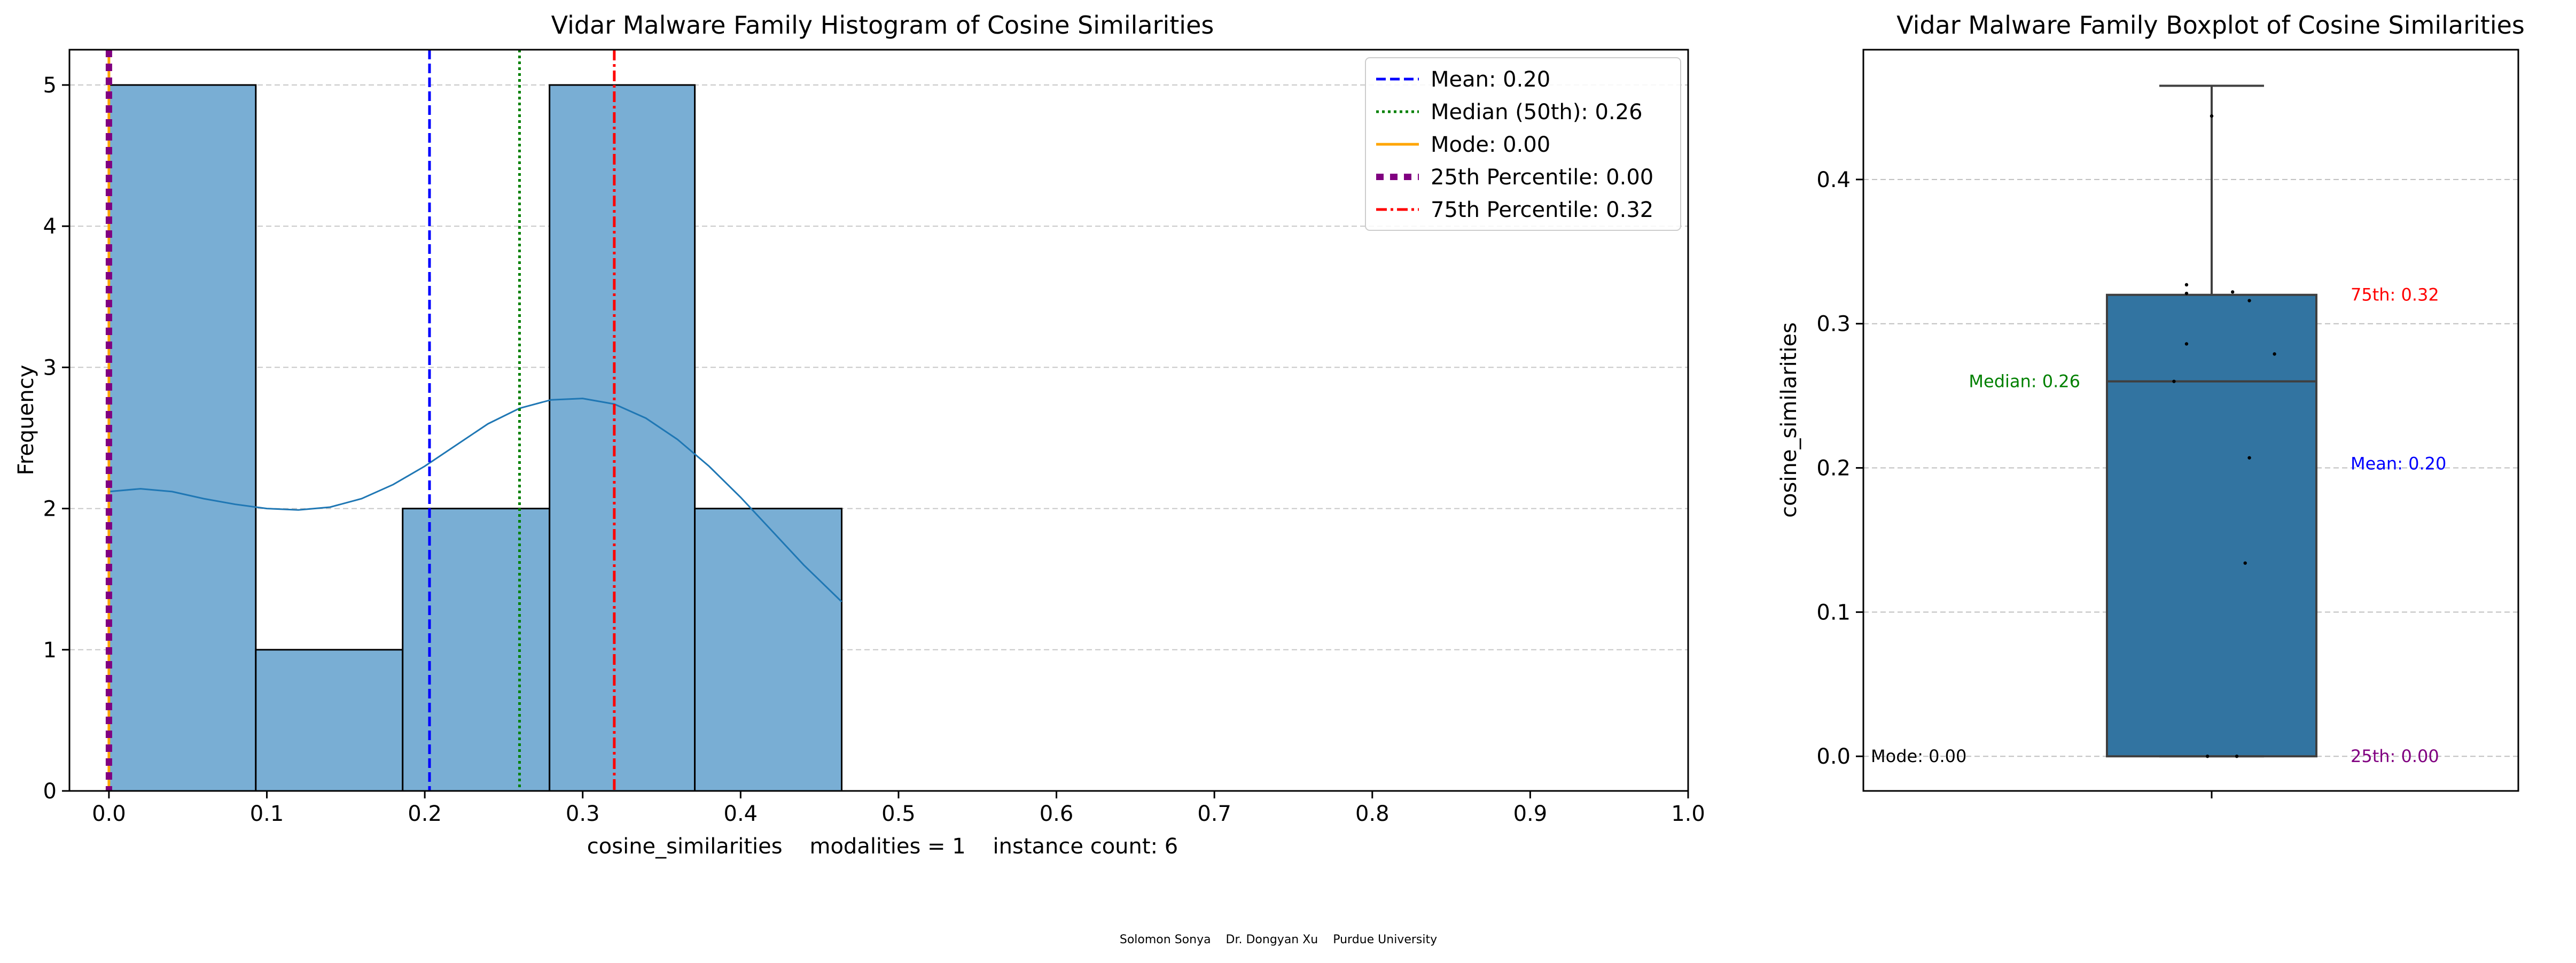 This screenshot has height=963, width=2576. What do you see at coordinates (1688, 814) in the screenshot?
I see `histogram-x-tick-label: 1.0` at bounding box center [1688, 814].